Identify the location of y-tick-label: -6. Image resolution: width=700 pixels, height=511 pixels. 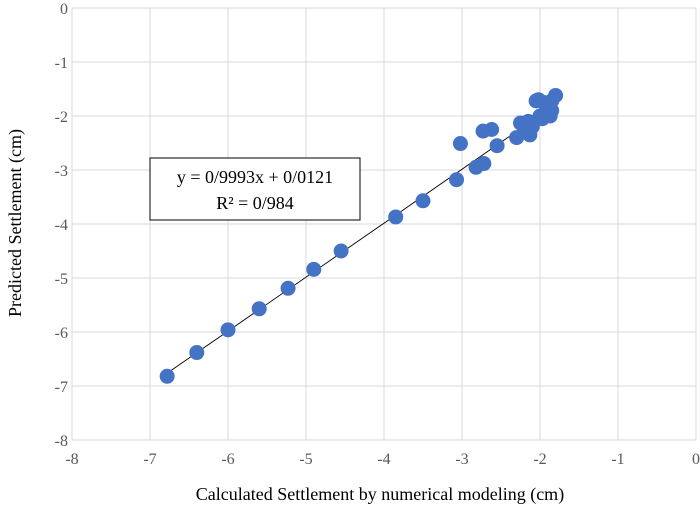
(61, 333).